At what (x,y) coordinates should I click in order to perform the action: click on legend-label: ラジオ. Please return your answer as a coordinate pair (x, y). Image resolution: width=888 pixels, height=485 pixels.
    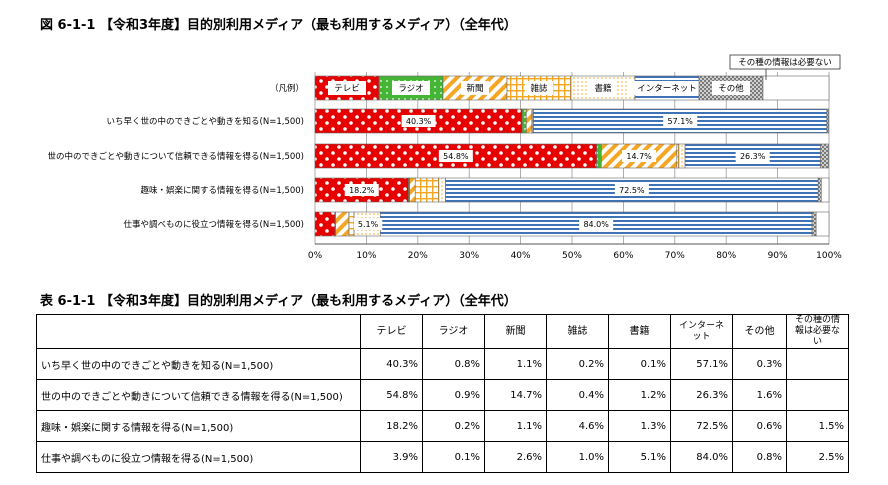
    Looking at the image, I should click on (410, 89).